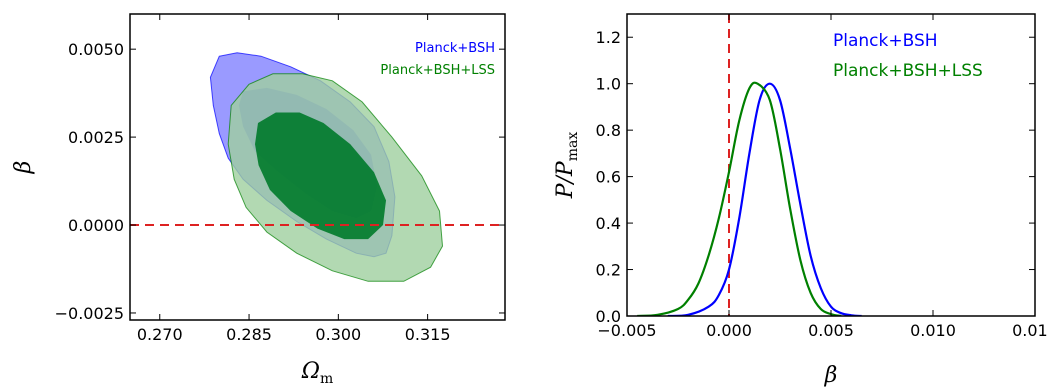 This screenshot has height=388, width=1047. What do you see at coordinates (764, 199) in the screenshot?
I see `series-line-planck-bsh` at bounding box center [764, 199].